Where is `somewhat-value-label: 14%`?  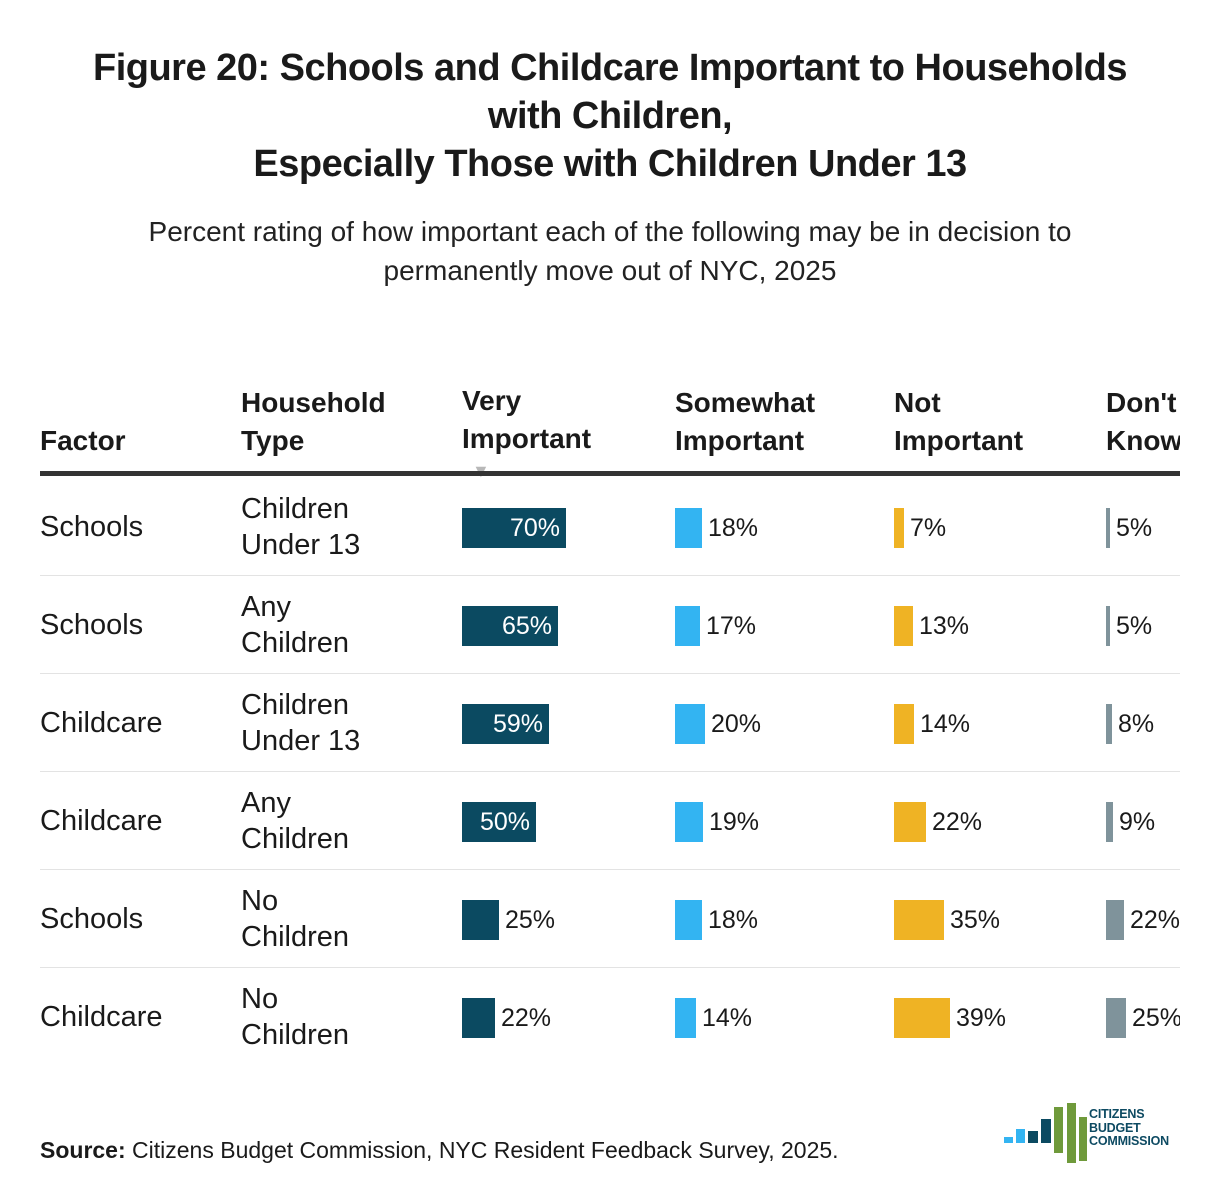
somewhat-value-label: 14% is located at coordinates (727, 1018).